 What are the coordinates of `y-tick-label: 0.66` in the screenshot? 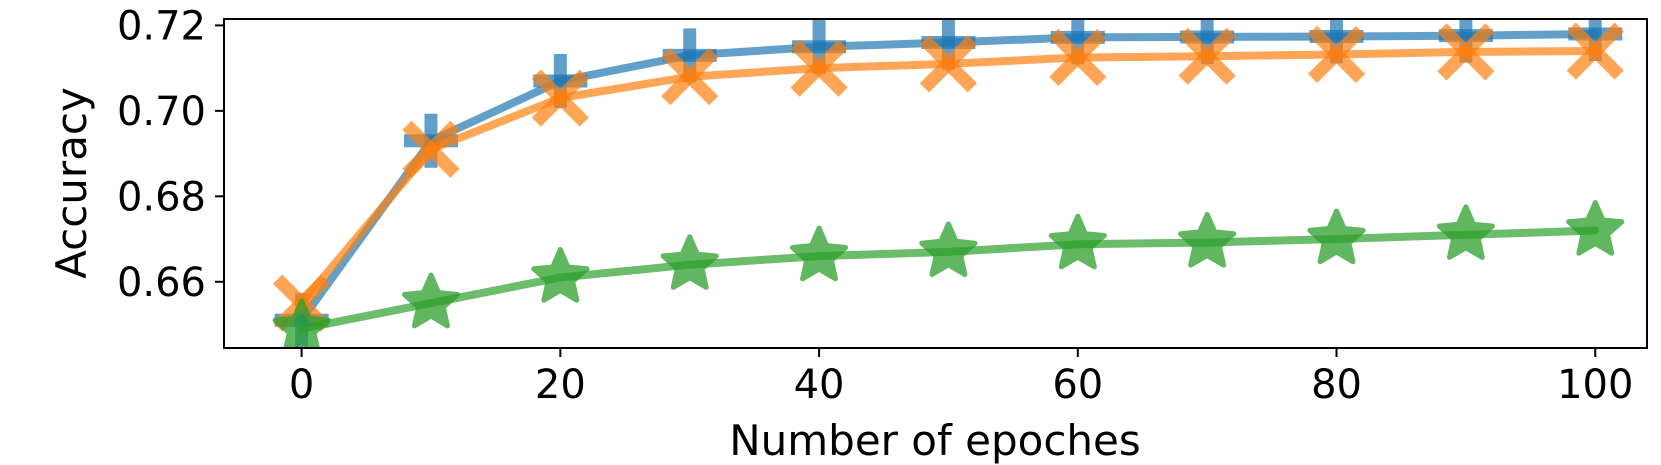 It's located at (161, 283).